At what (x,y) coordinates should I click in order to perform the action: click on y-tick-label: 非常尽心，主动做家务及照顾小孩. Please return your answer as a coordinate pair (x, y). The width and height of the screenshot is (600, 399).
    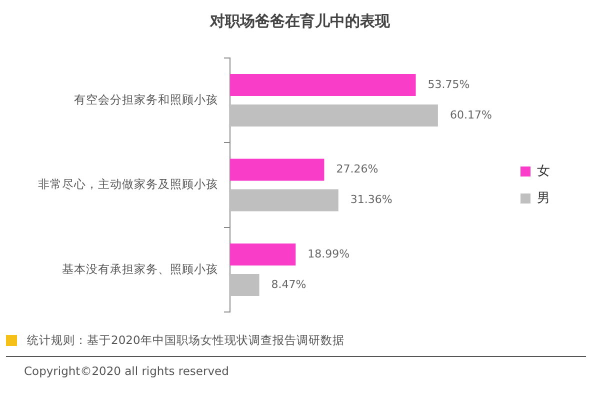
    Looking at the image, I should click on (128, 184).